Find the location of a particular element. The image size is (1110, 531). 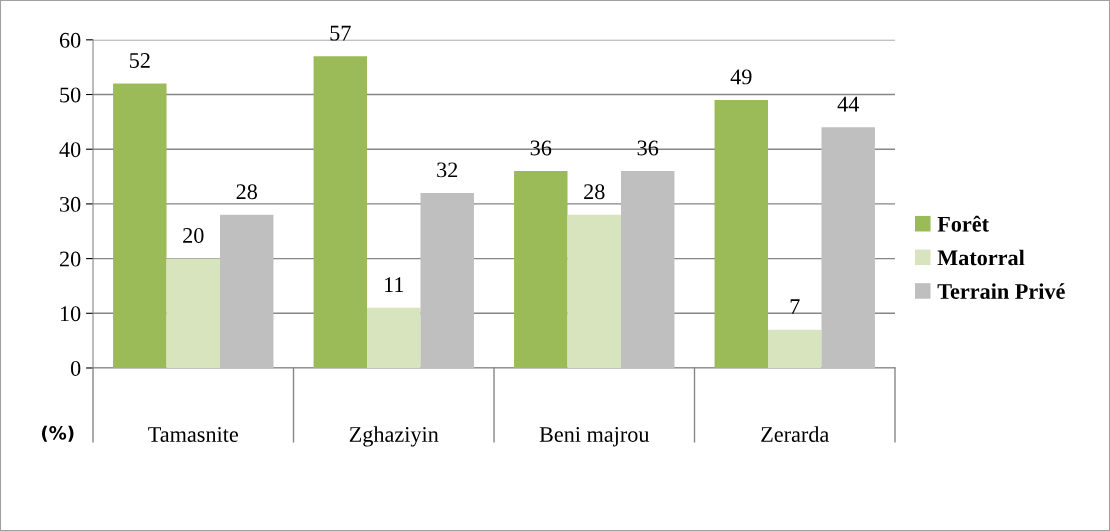

data-label: 52 is located at coordinates (139, 60).